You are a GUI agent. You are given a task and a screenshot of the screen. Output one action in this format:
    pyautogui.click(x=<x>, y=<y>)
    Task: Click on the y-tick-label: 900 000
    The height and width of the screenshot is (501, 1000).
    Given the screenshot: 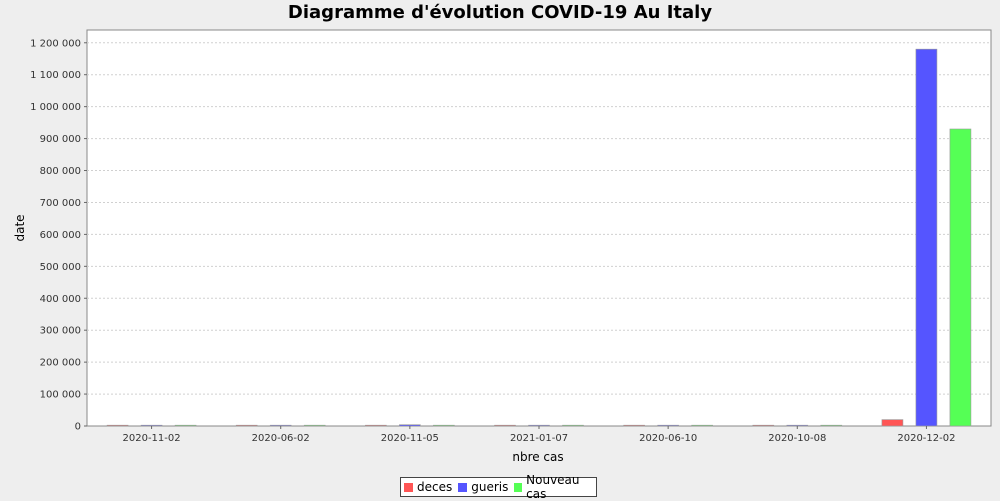 What is the action you would take?
    pyautogui.click(x=60, y=139)
    